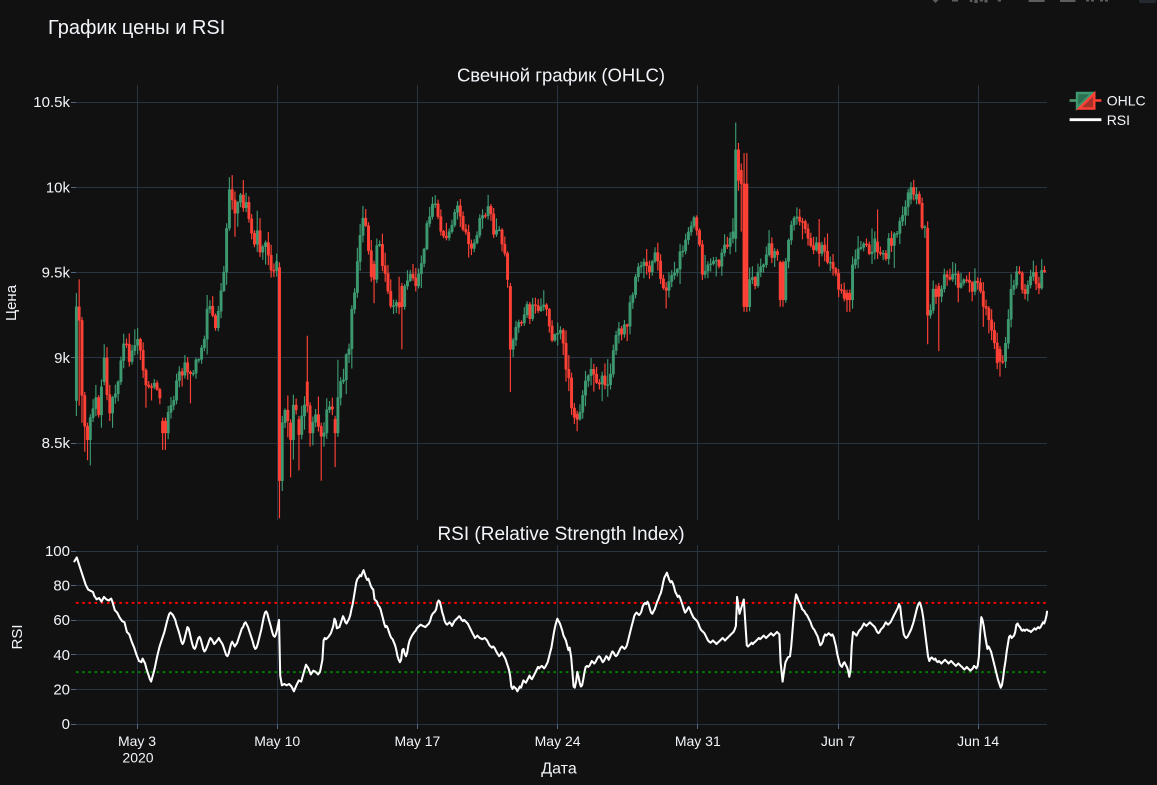 Image resolution: width=1157 pixels, height=785 pixels. I want to click on svg-text: 100, so click(57, 551).